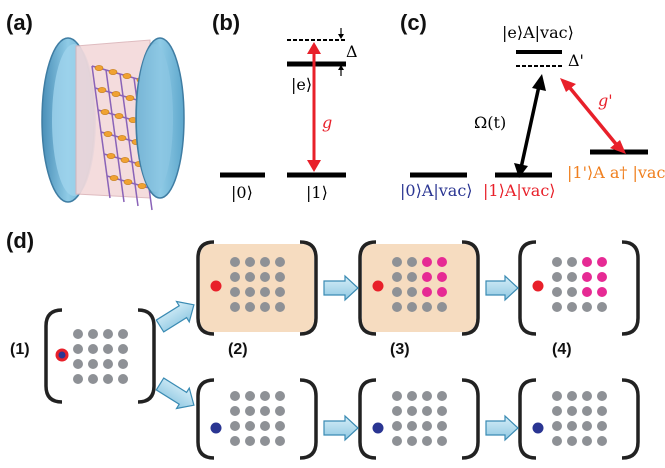  What do you see at coordinates (490, 122) in the screenshot?
I see `omega-label: Ω(t)` at bounding box center [490, 122].